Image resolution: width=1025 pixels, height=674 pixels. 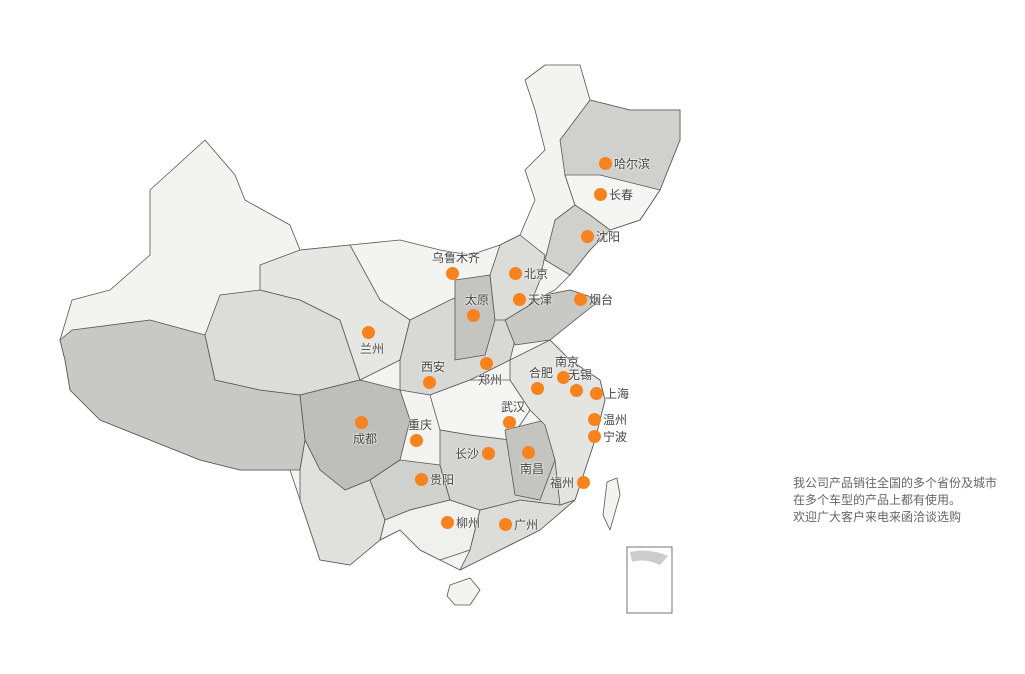 I want to click on region-guangxi, so click(x=430, y=530).